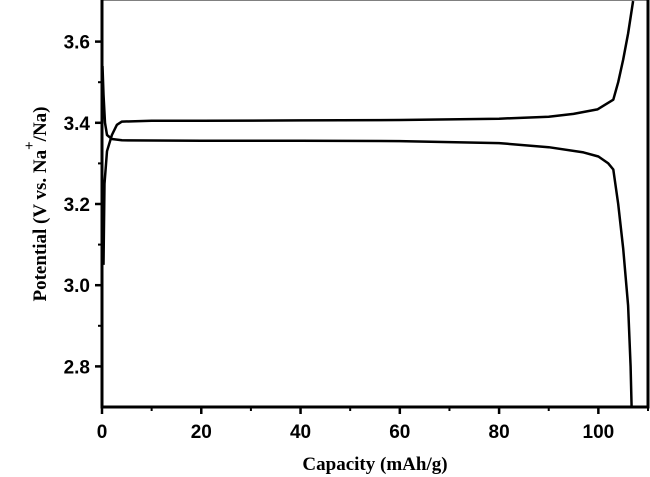 This screenshot has width=650, height=477. Describe the element at coordinates (40, 124) in the screenshot. I see `y-axis-label-tail: /Na)` at that location.